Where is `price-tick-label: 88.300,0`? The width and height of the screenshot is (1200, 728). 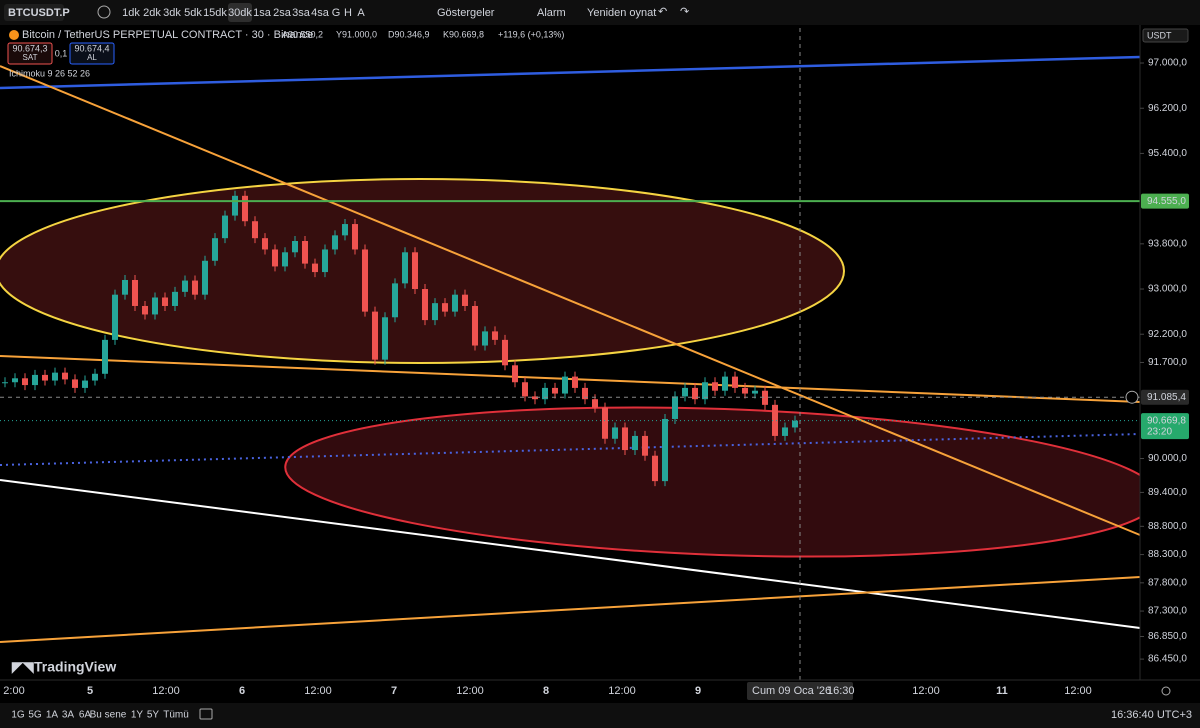
price-tick-label: 88.300,0 is located at coordinates (1167, 554).